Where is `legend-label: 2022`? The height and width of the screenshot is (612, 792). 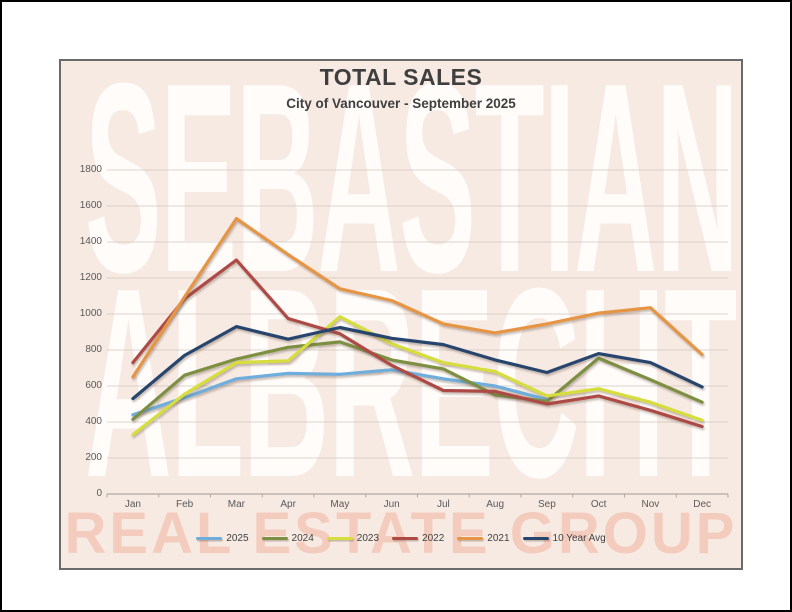 legend-label: 2022 is located at coordinates (433, 538).